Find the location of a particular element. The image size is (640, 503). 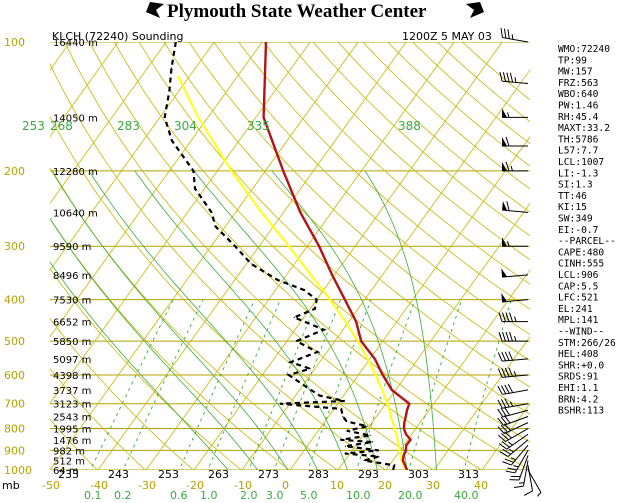

moist-adiabat-line is located at coordinates (339, 320).